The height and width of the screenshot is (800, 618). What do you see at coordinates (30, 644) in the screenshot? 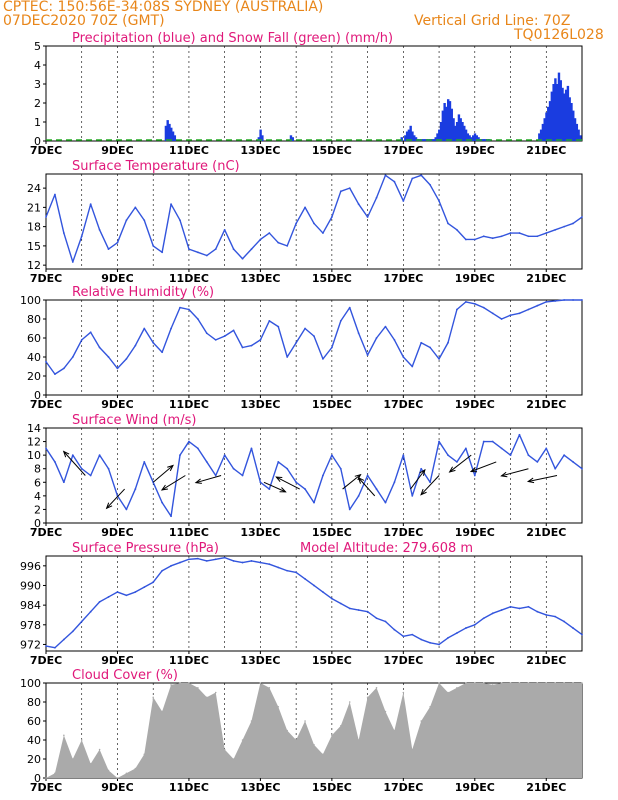
I see `y-tick-label: 972` at bounding box center [30, 644].